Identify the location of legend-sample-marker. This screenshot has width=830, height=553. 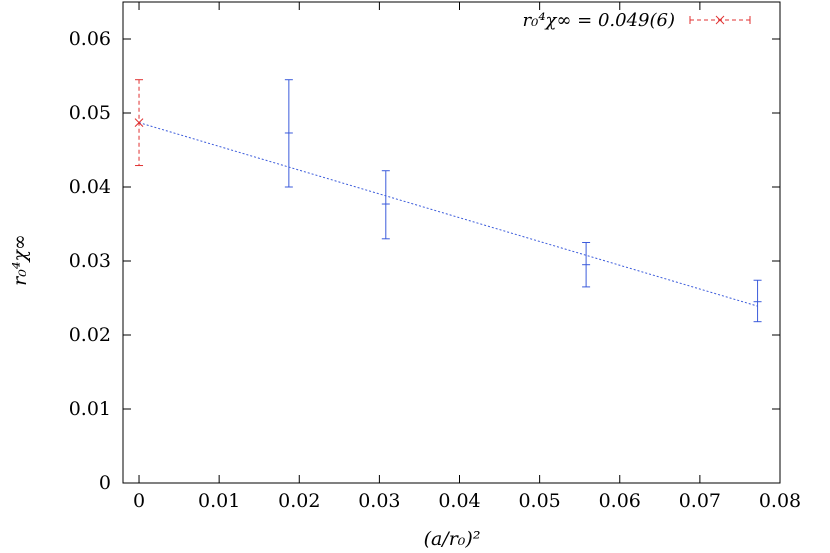
(720, 20).